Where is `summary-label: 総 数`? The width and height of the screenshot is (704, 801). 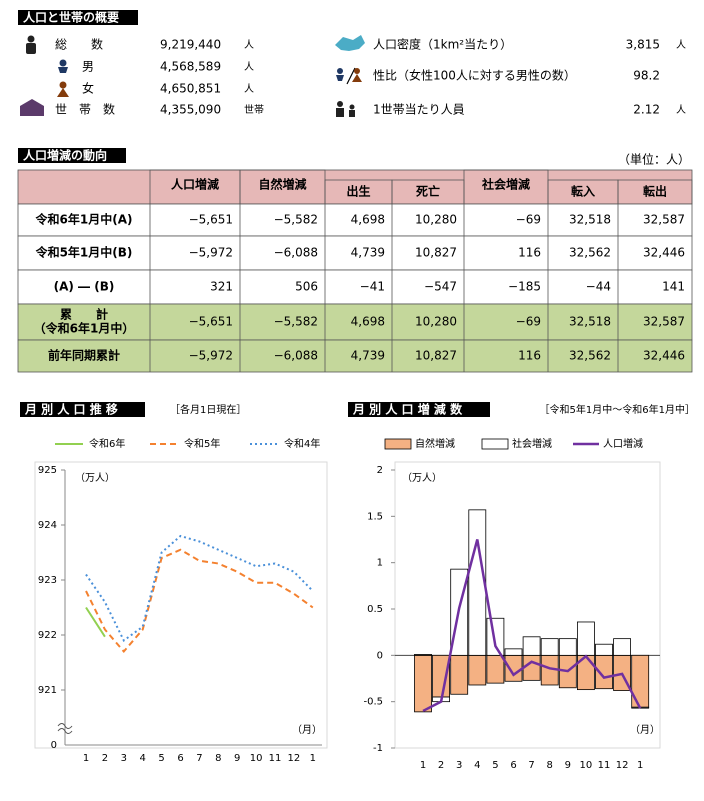 summary-label: 総 数 is located at coordinates (79, 44).